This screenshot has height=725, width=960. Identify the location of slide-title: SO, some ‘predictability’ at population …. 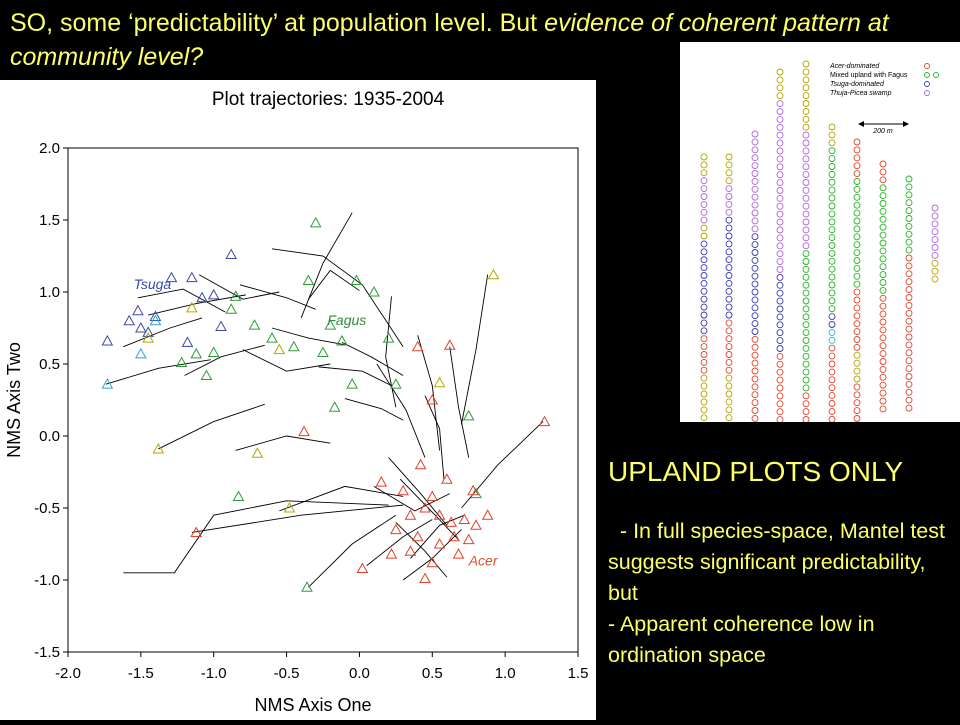
(449, 40).